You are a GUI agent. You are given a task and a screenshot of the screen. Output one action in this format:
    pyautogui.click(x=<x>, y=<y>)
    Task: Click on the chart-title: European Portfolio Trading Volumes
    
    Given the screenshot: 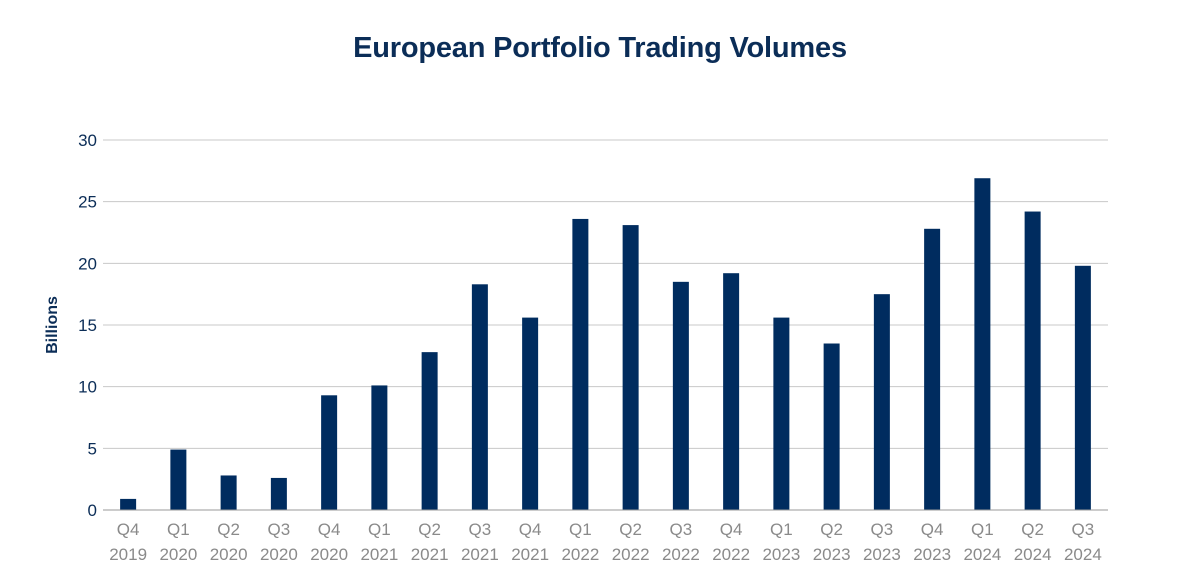 What is the action you would take?
    pyautogui.click(x=600, y=48)
    